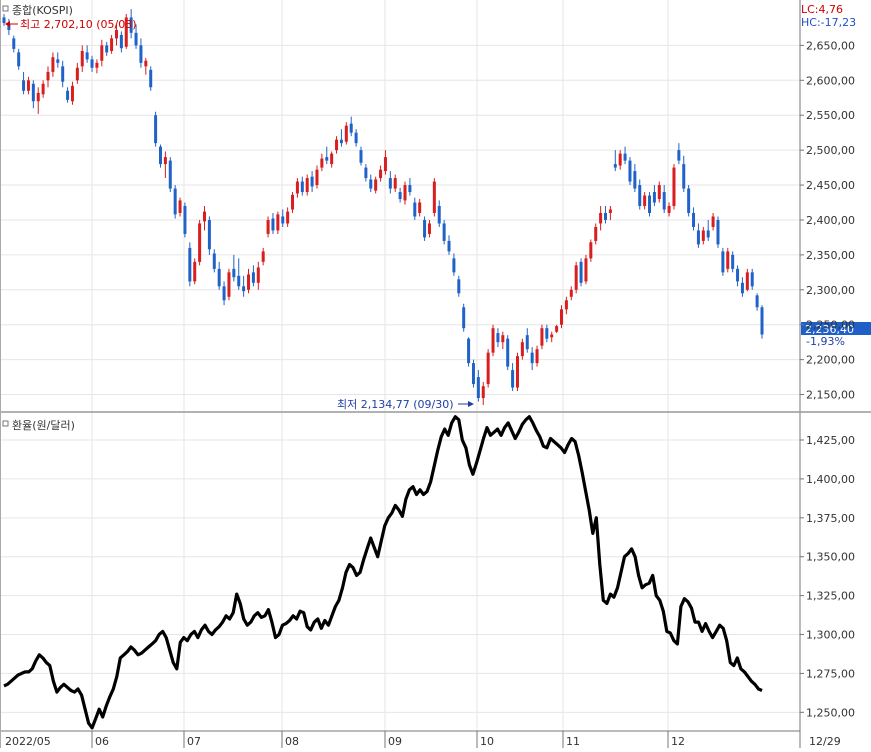  Describe the element at coordinates (830, 557) in the screenshot. I see `fx-ytick-label: 1,350,00` at that location.